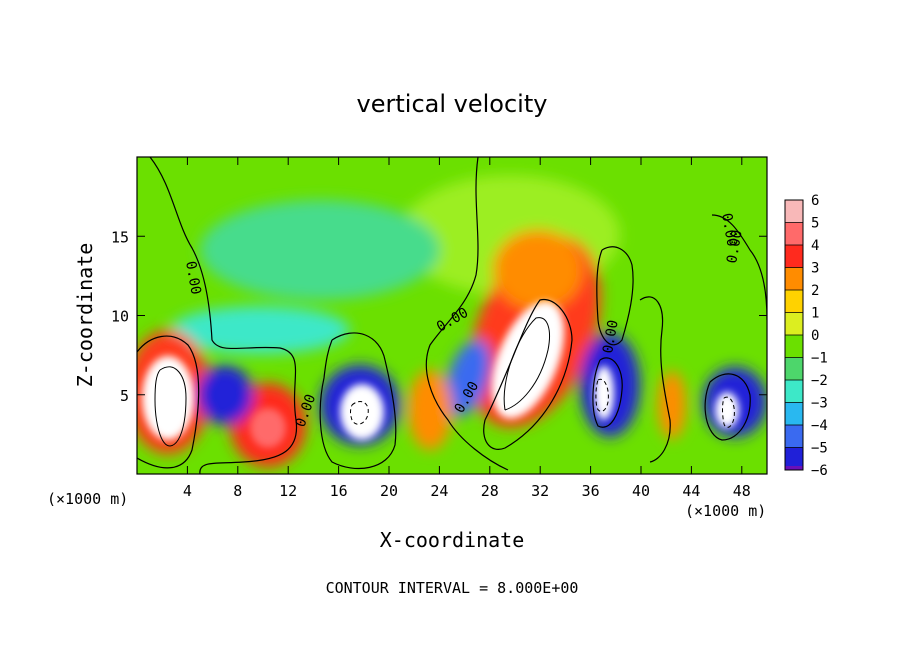 The width and height of the screenshot is (904, 654). Describe the element at coordinates (725, 511) in the screenshot. I see `x-scale-label-right: (×1000 m)` at that location.